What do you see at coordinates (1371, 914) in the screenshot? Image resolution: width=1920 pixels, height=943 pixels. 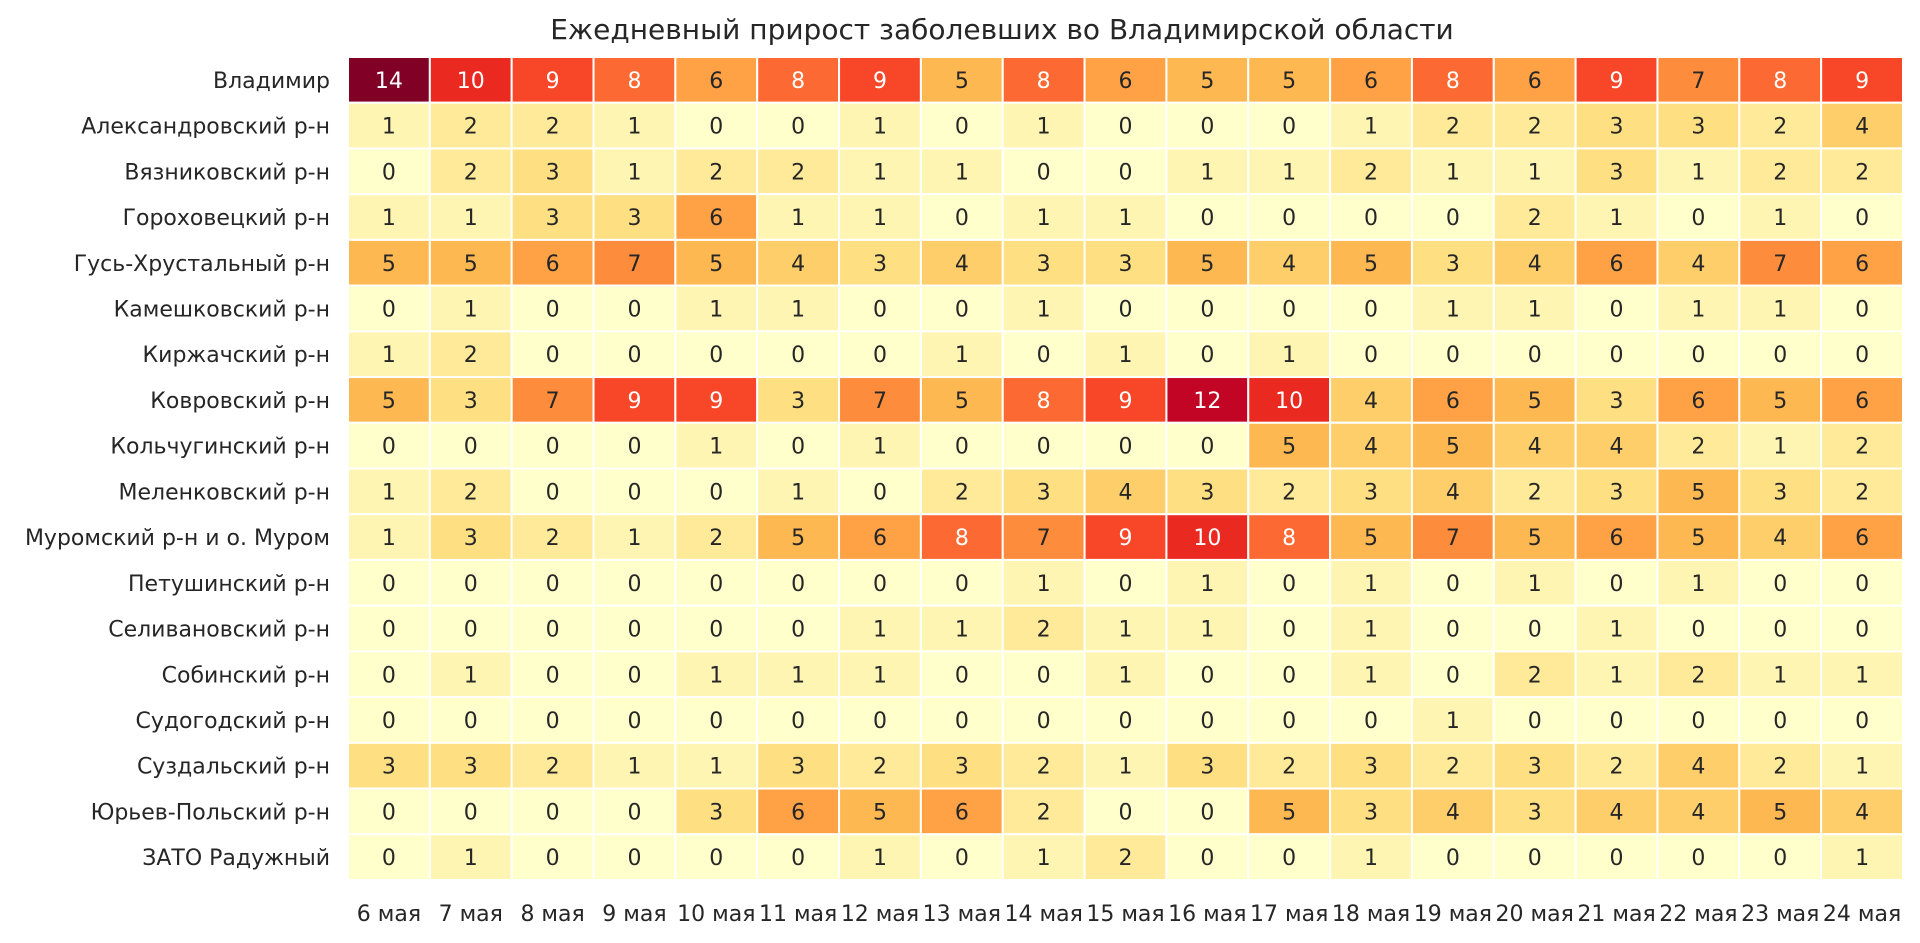 I see `column-label: 18 мая` at bounding box center [1371, 914].